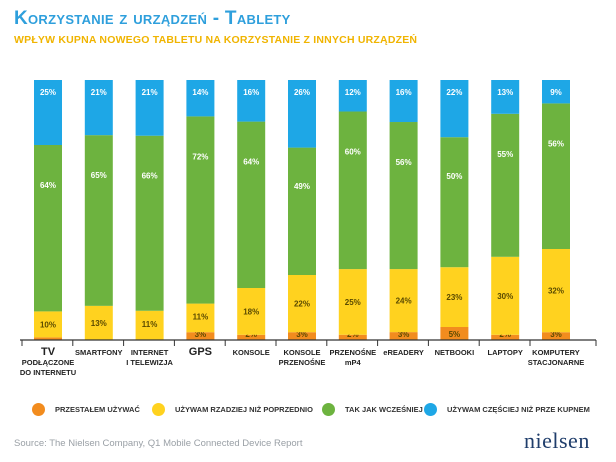  What do you see at coordinates (48, 362) in the screenshot?
I see `category-label: PODŁĄCZONE` at bounding box center [48, 362].